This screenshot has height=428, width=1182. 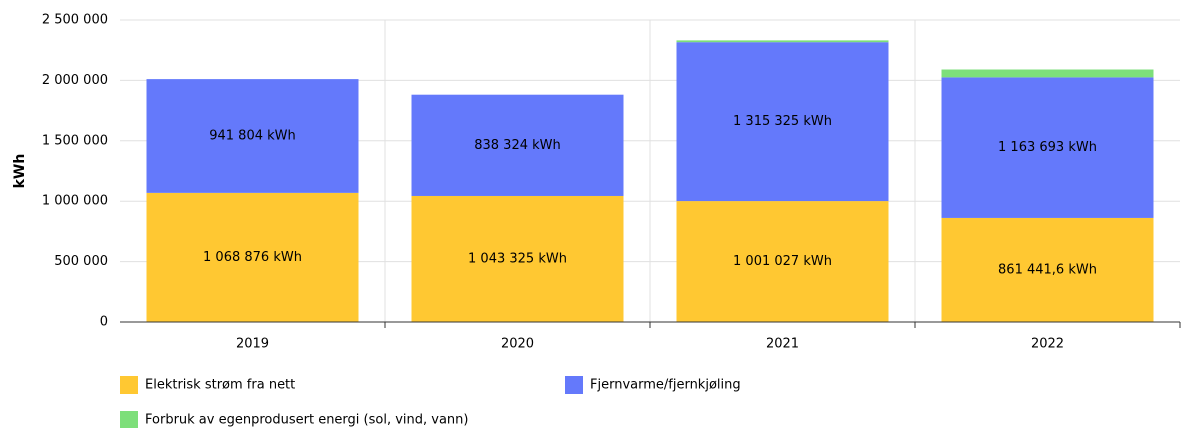 What do you see at coordinates (104, 322) in the screenshot?
I see `y-tick-label: 0` at bounding box center [104, 322].